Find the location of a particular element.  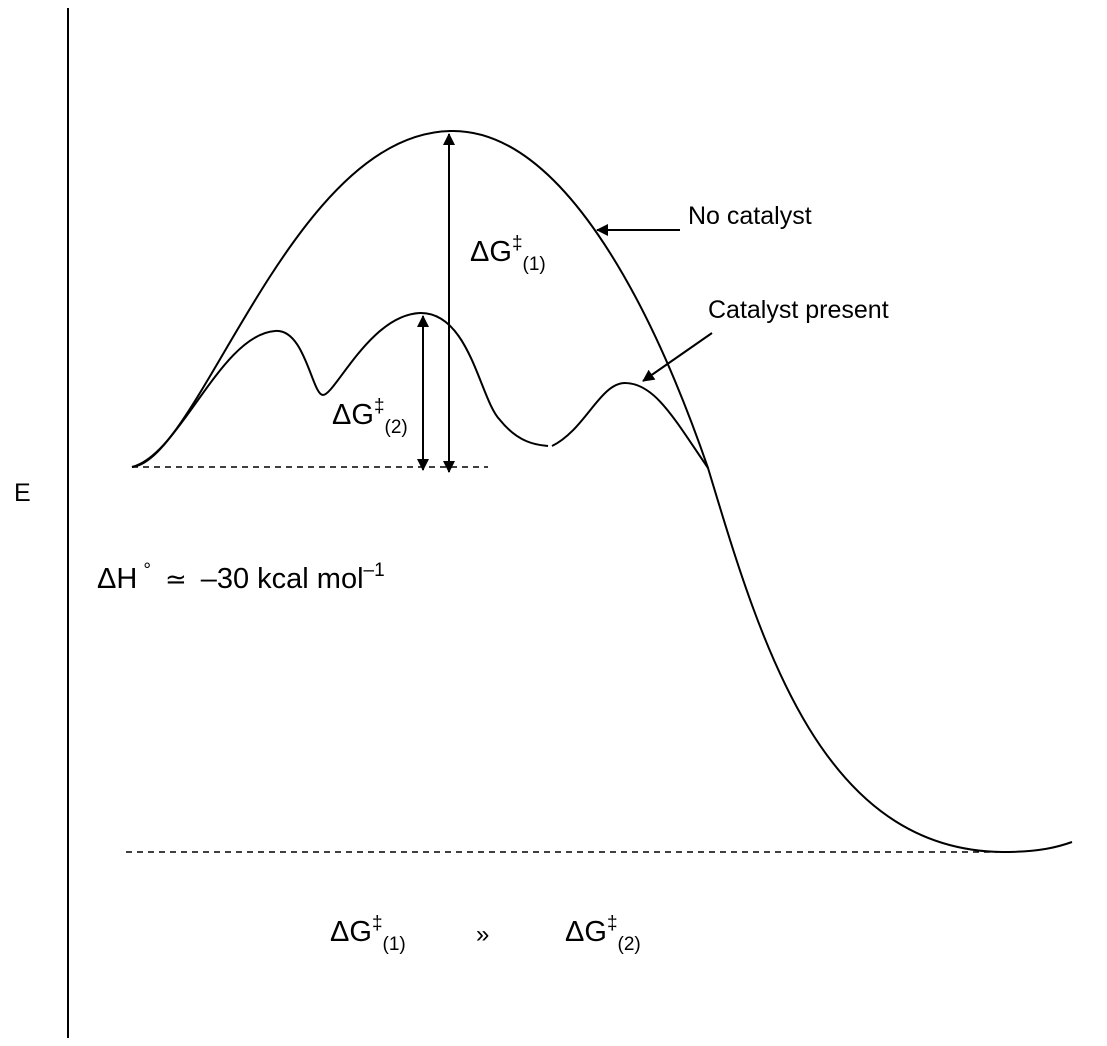

enthalpy-degree: ° is located at coordinates (147, 570).